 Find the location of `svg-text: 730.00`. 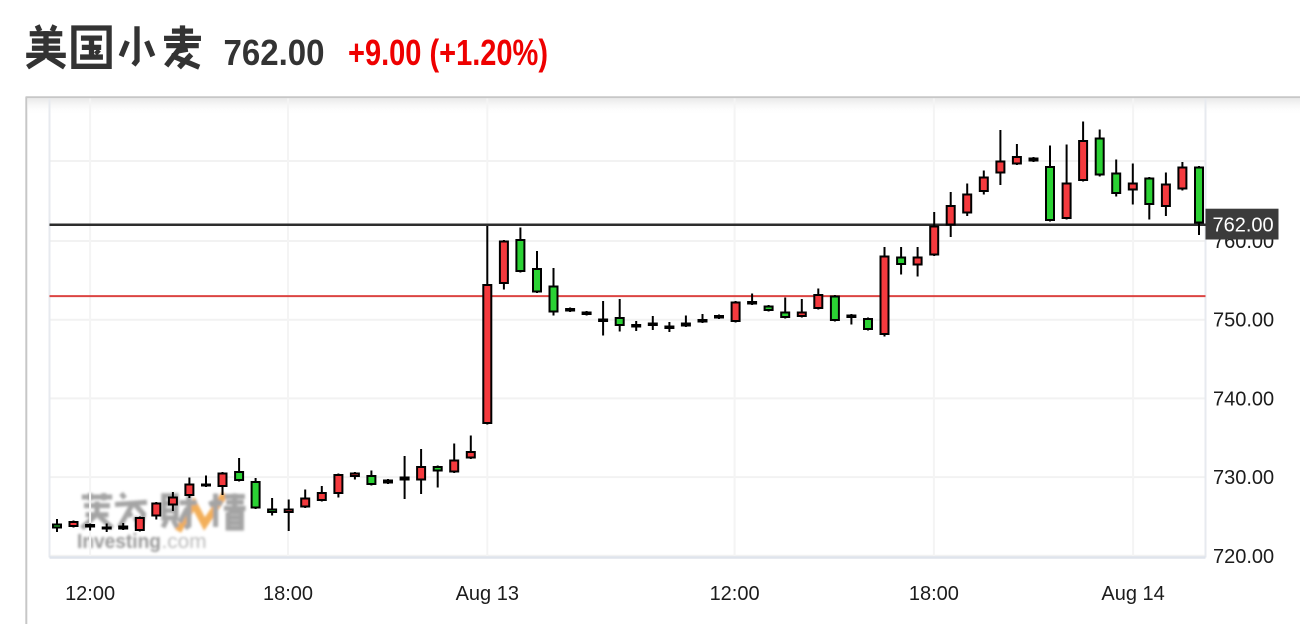

svg-text: 730.00 is located at coordinates (1243, 478).